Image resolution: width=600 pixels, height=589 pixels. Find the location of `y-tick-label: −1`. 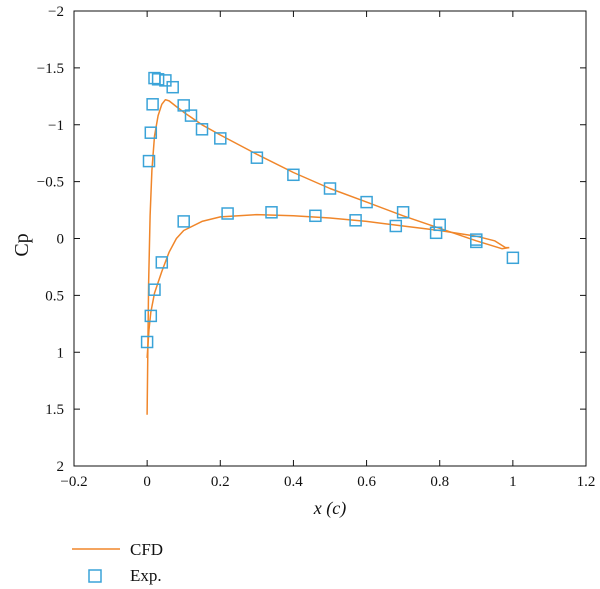

y-tick-label: −1 is located at coordinates (56, 126).